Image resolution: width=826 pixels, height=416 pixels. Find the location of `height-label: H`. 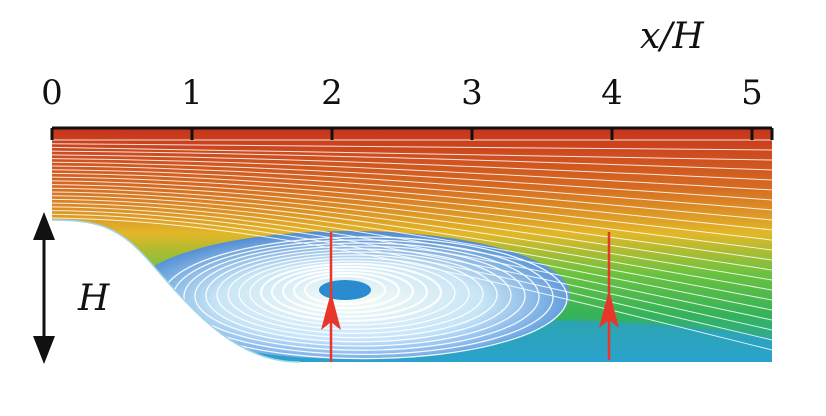

height-label: H is located at coordinates (93, 298).